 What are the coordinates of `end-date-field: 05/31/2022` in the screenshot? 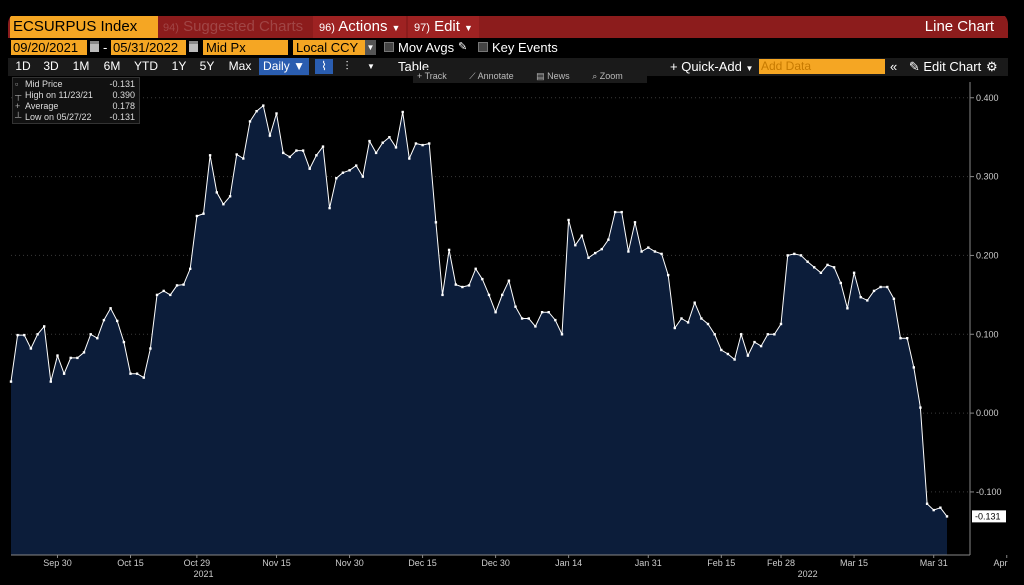 It's located at (148, 47).